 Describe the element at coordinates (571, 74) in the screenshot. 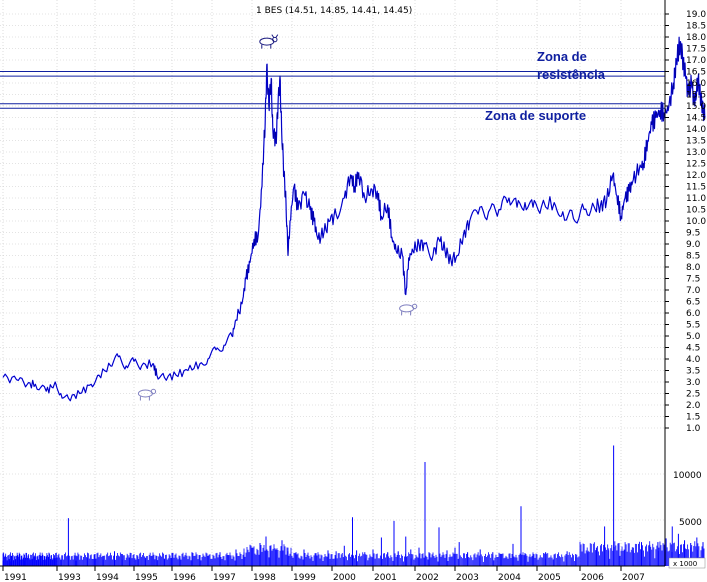

I see `resistance-label-line2: resistência` at that location.